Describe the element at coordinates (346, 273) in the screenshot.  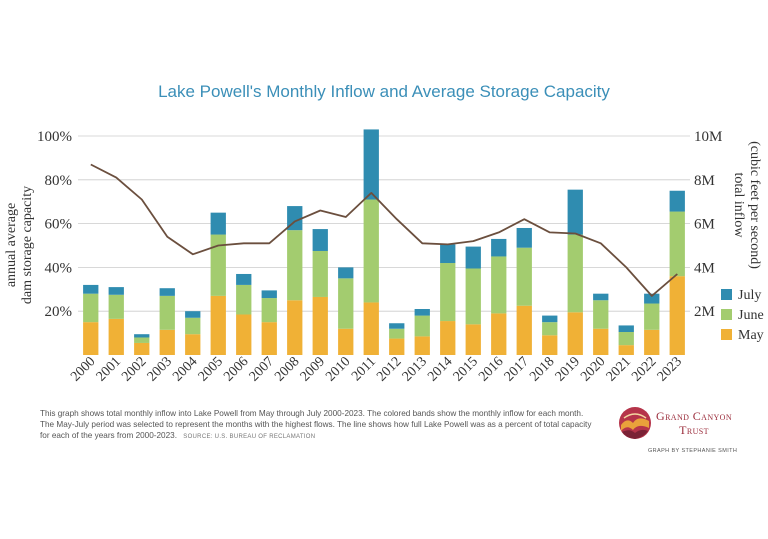
I see `bar-july-2010` at that location.